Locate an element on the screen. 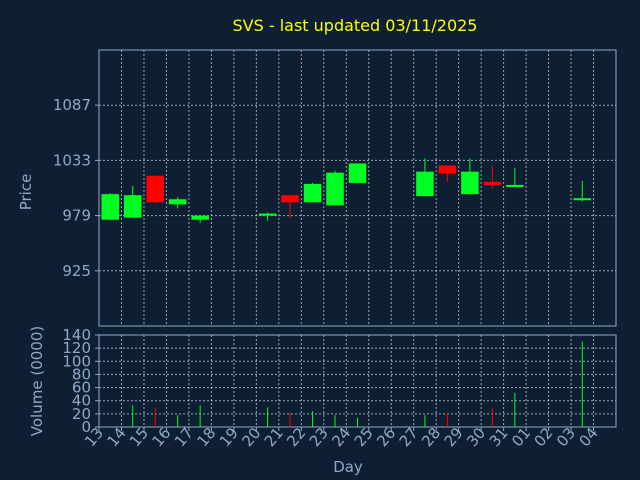  day-tick-20: 20 is located at coordinates (251, 437).